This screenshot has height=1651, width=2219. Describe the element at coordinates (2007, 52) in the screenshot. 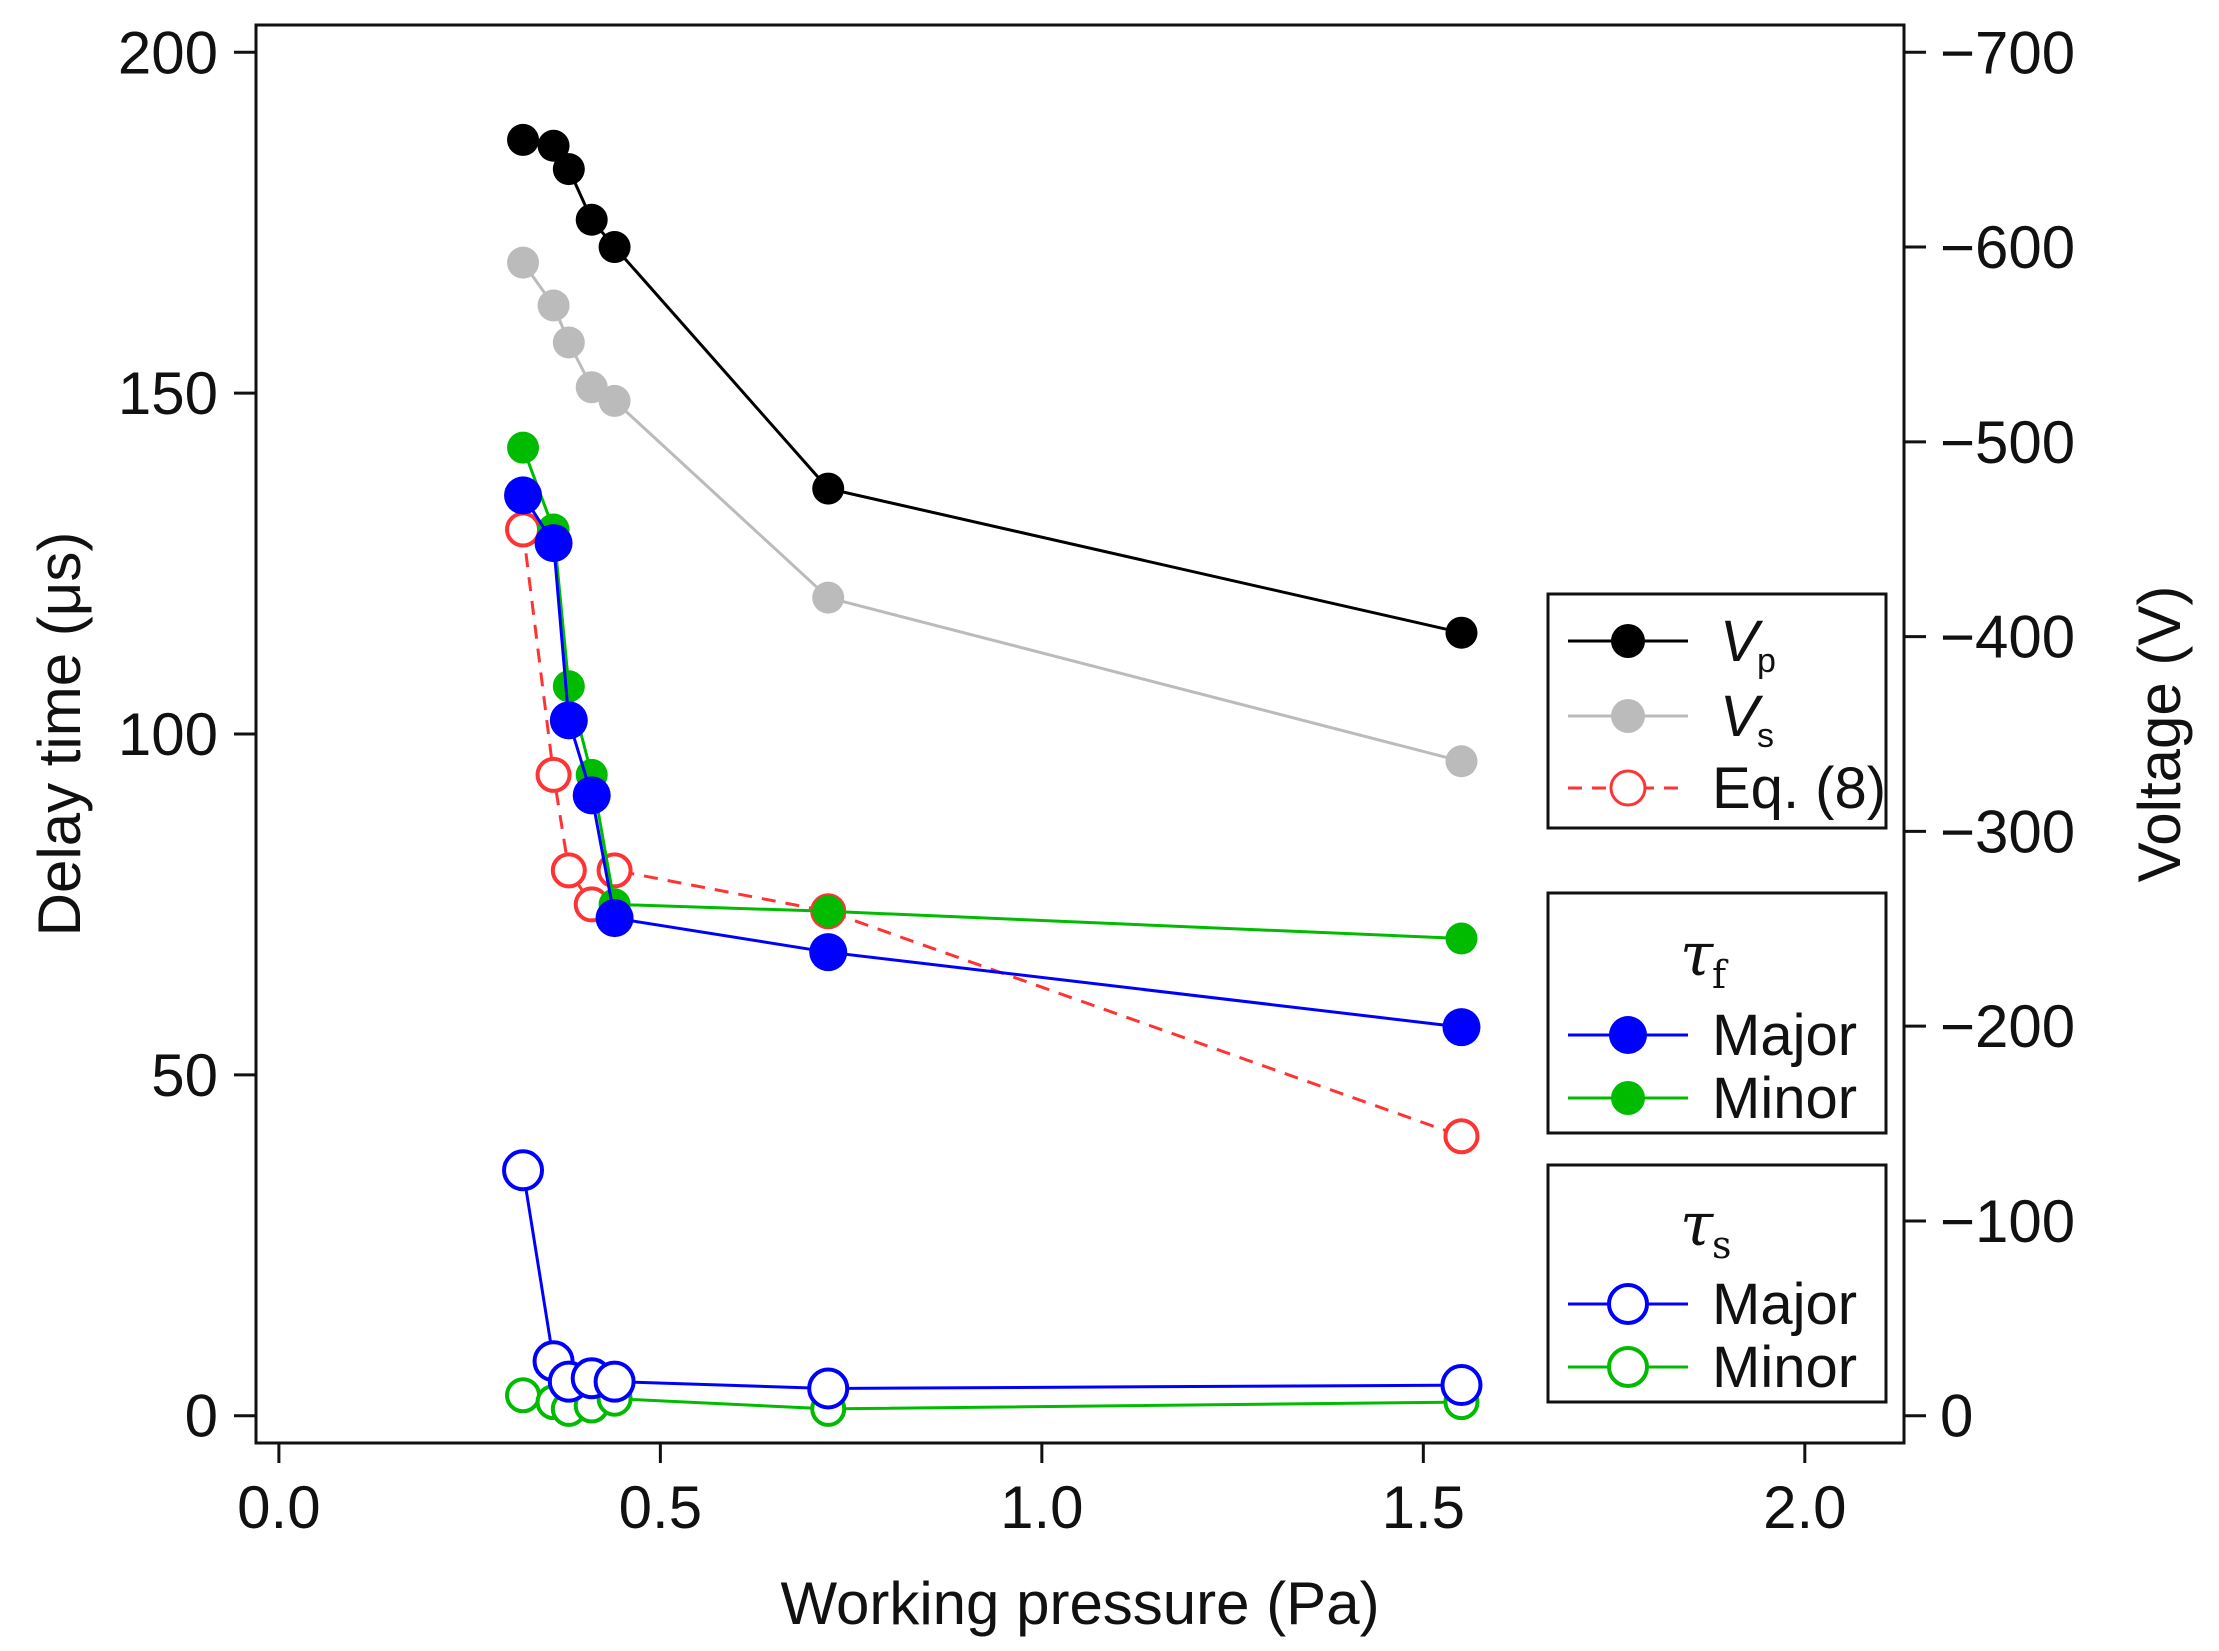

I see `y-right-tick-label: −700` at that location.